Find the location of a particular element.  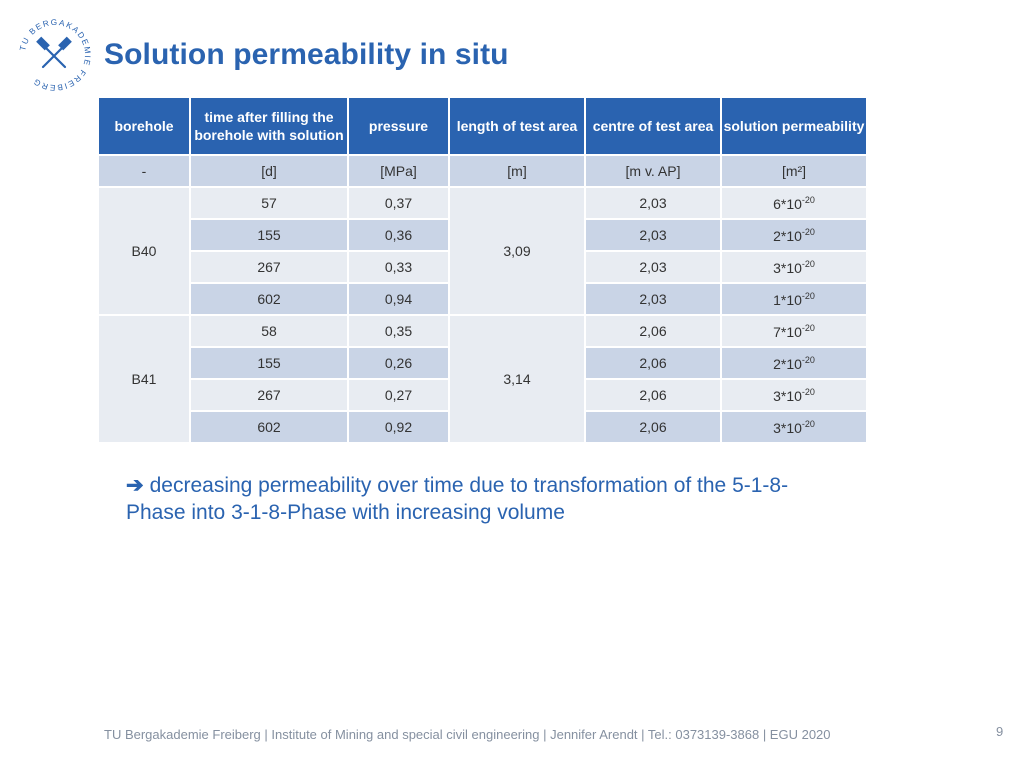

unit-cell: [m²] is located at coordinates (794, 171).